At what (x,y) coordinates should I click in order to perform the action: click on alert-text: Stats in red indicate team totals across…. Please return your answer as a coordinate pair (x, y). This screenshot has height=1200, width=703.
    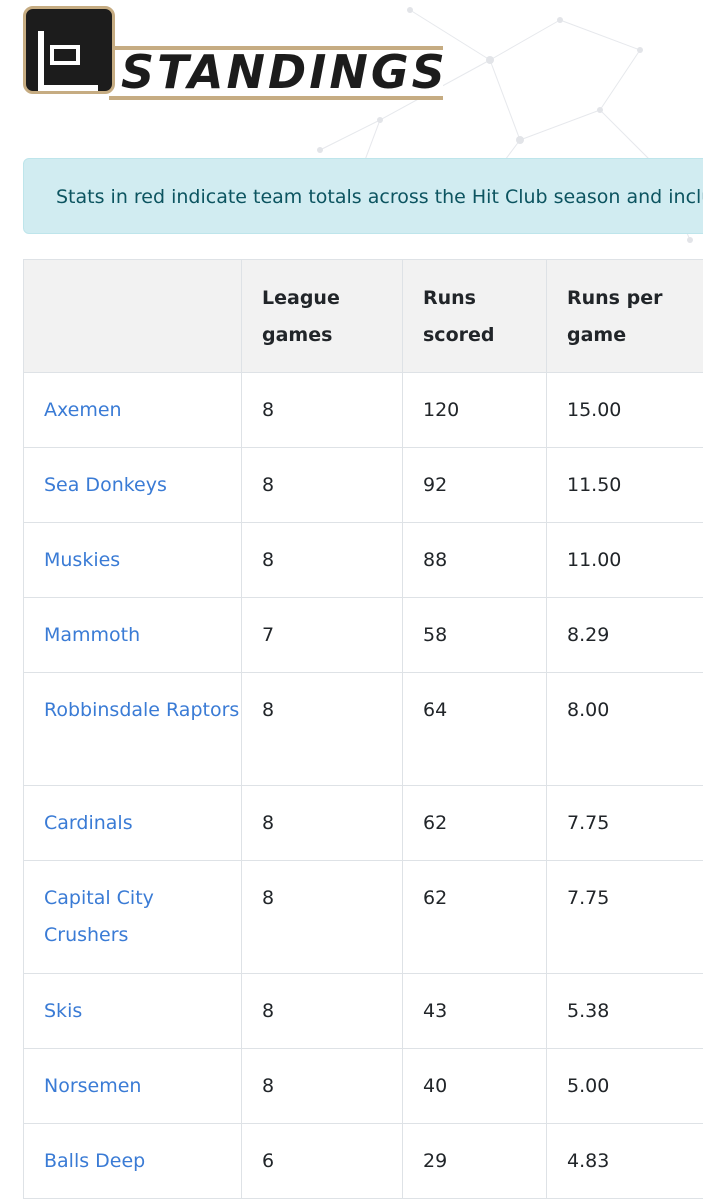
    Looking at the image, I should click on (379, 197).